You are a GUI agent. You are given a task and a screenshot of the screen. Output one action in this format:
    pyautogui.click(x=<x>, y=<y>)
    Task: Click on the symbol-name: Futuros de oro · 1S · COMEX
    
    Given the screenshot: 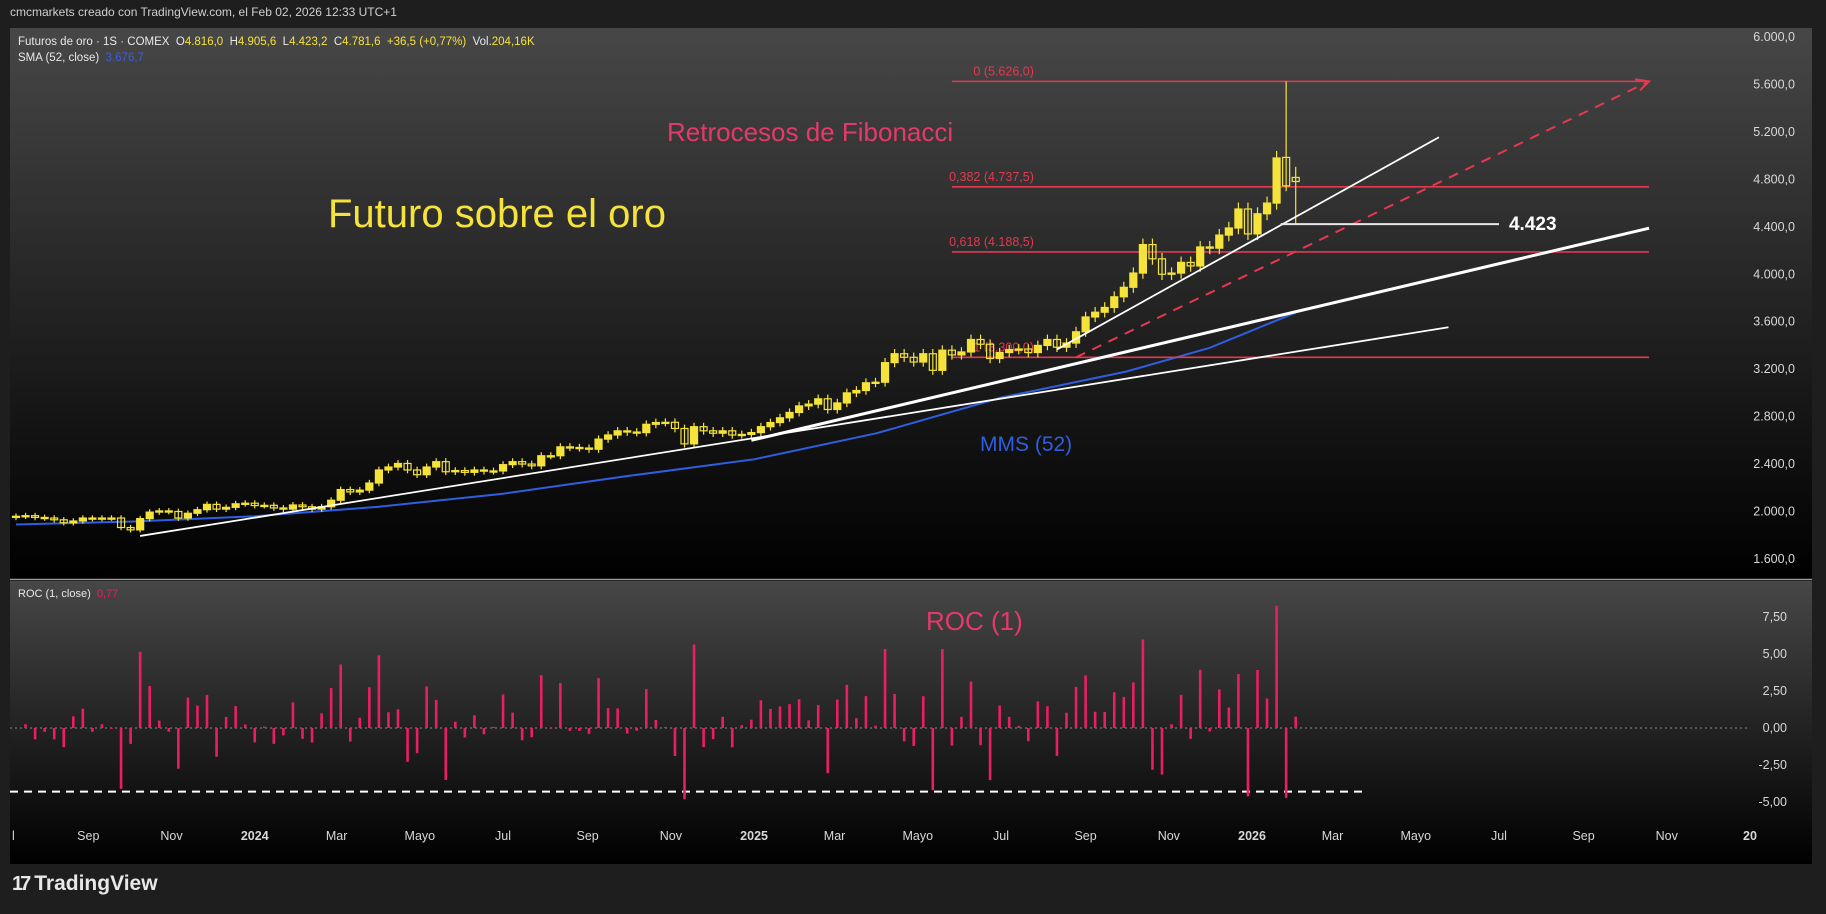 What is the action you would take?
    pyautogui.click(x=94, y=42)
    